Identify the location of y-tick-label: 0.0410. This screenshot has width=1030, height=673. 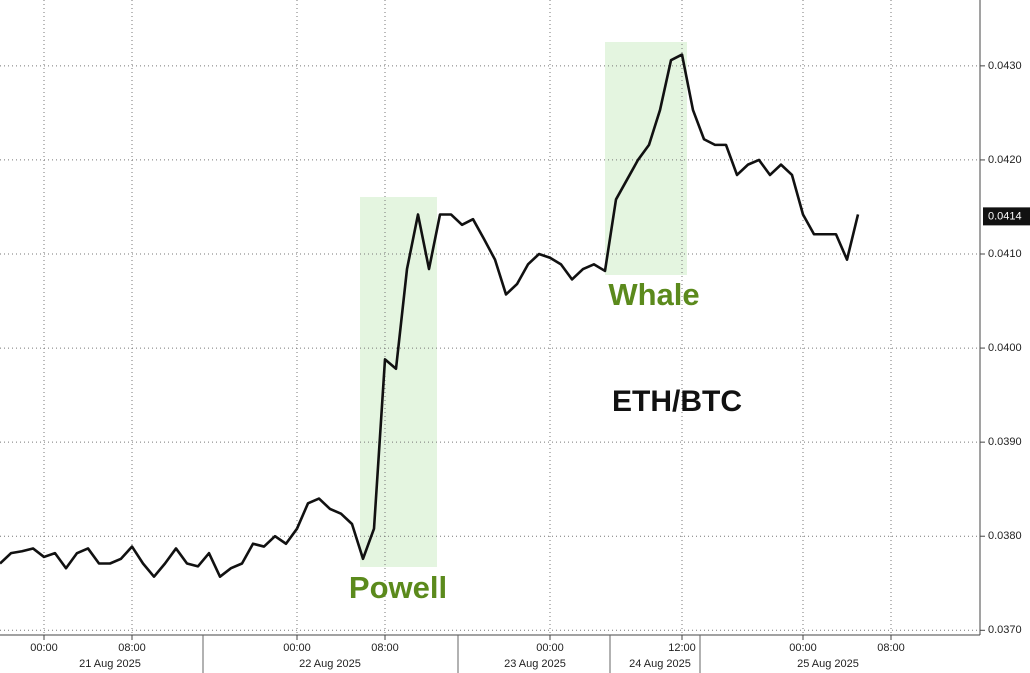
(1005, 254).